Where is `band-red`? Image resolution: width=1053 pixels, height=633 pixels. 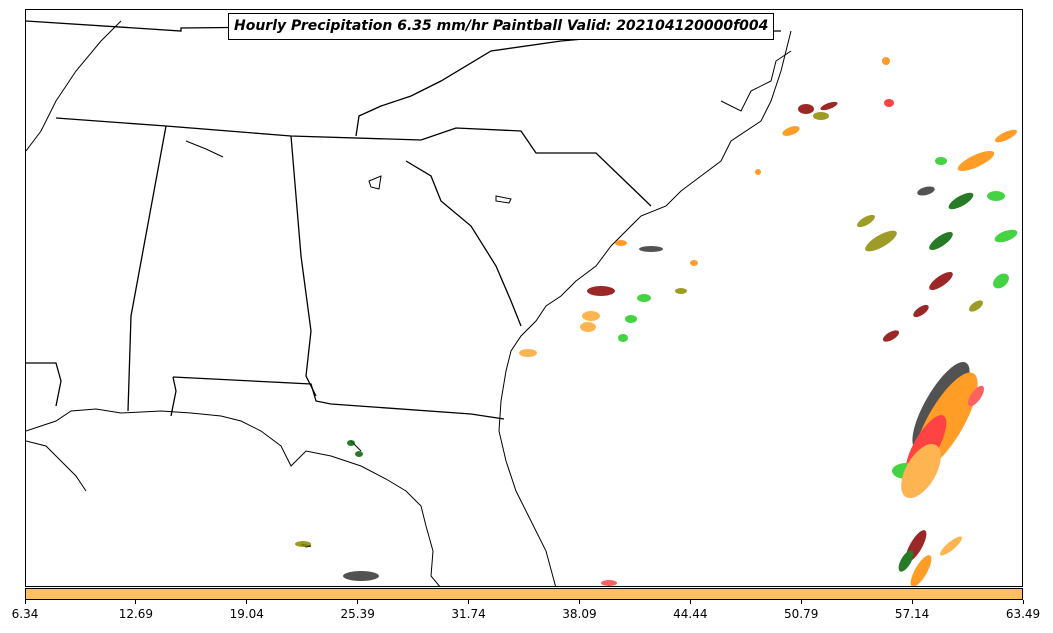
band-red is located at coordinates (976, 396).